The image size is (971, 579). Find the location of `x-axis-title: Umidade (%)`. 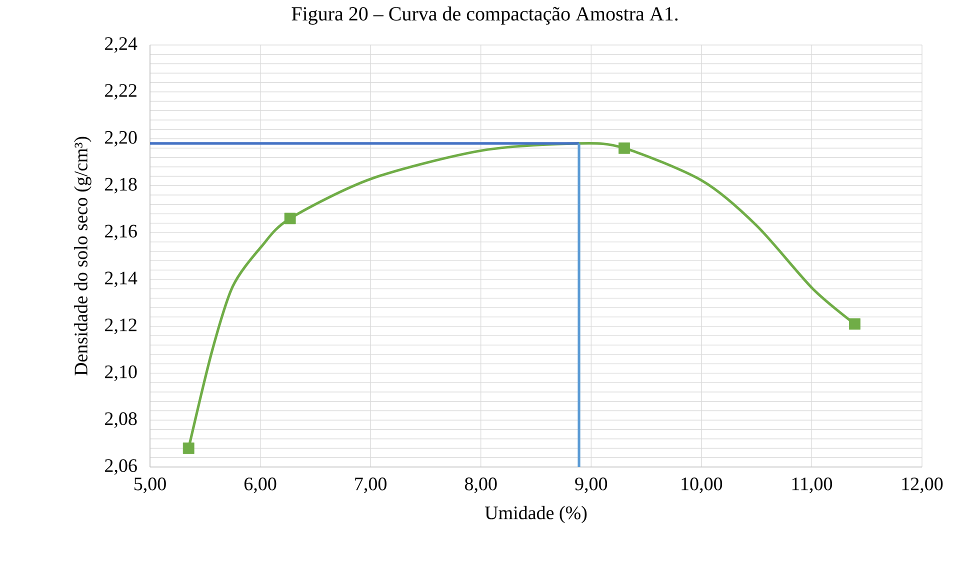

x-axis-title: Umidade (%) is located at coordinates (535, 515).